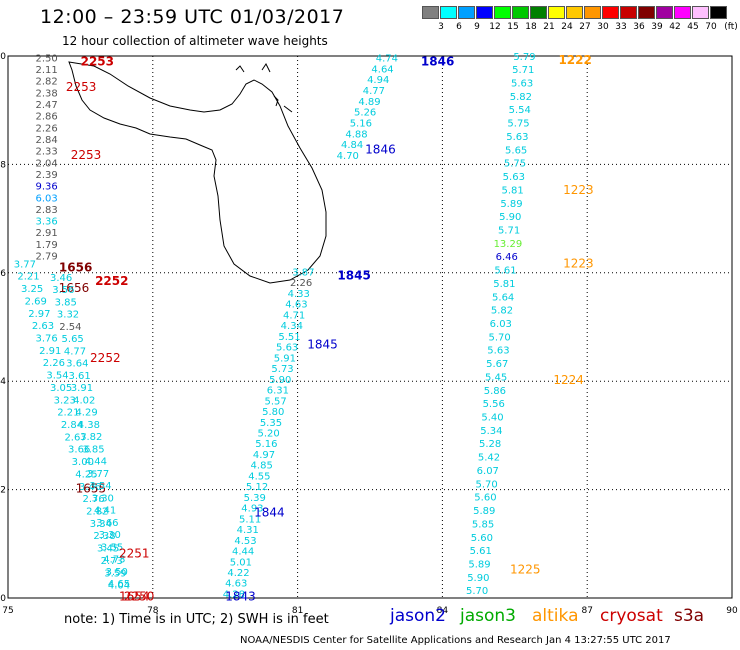 This screenshot has height=650, width=740. What do you see at coordinates (502, 311) in the screenshot?
I see `swh-value: 5.82` at bounding box center [502, 311].